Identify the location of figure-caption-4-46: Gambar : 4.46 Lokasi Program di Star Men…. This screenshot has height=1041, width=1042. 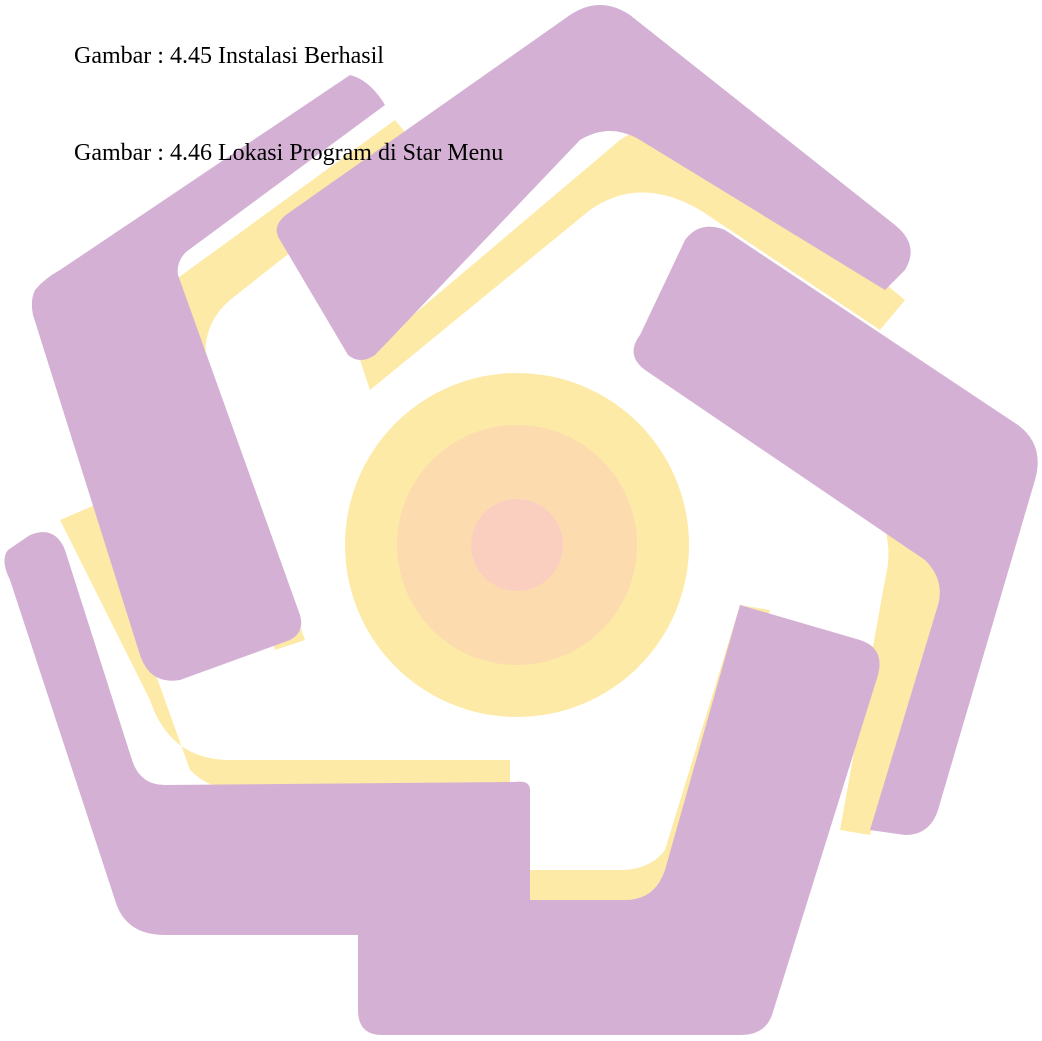
(289, 153).